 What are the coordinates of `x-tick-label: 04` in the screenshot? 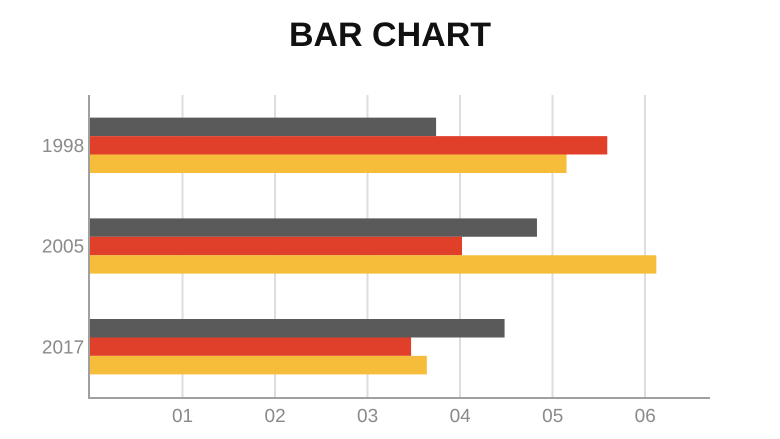 It's located at (461, 416).